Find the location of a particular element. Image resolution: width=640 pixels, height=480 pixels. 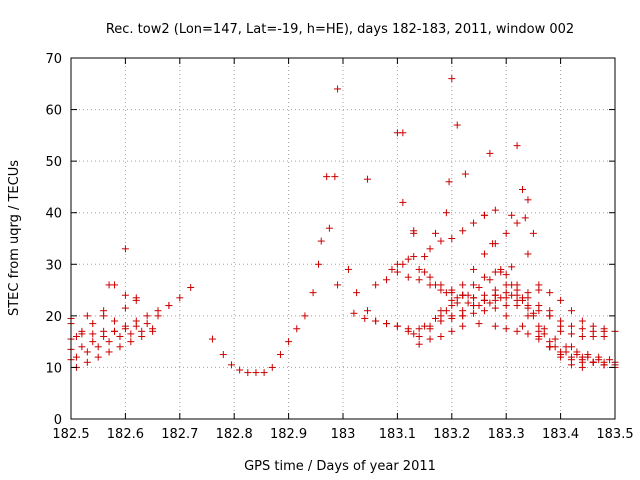

y-tick-label: 0 is located at coordinates (58, 420).